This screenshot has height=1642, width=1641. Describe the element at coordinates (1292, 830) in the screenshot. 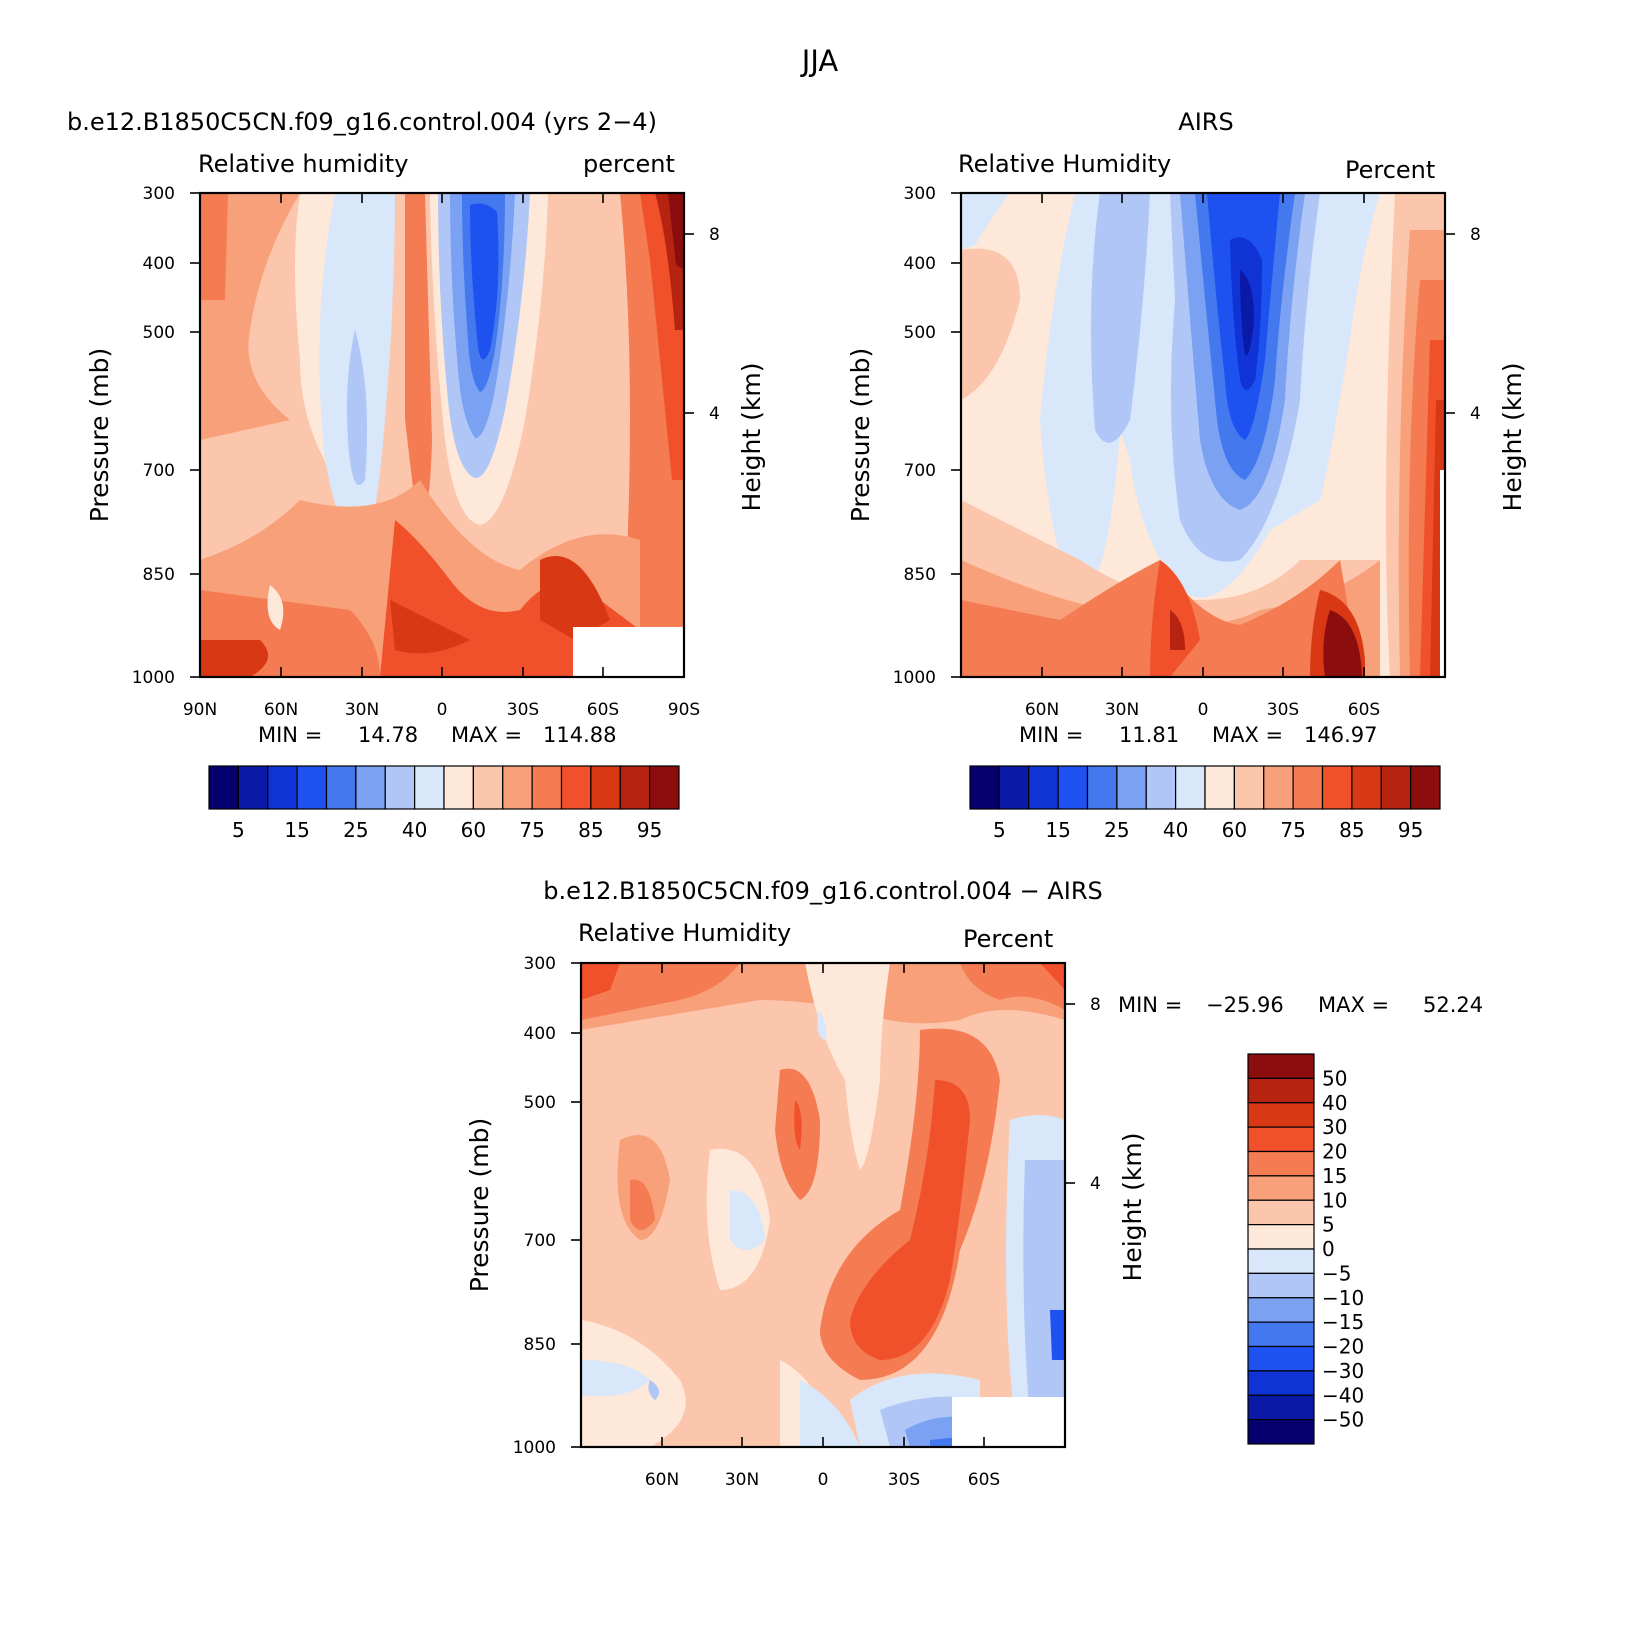

I see `colorbar-label: 75` at that location.